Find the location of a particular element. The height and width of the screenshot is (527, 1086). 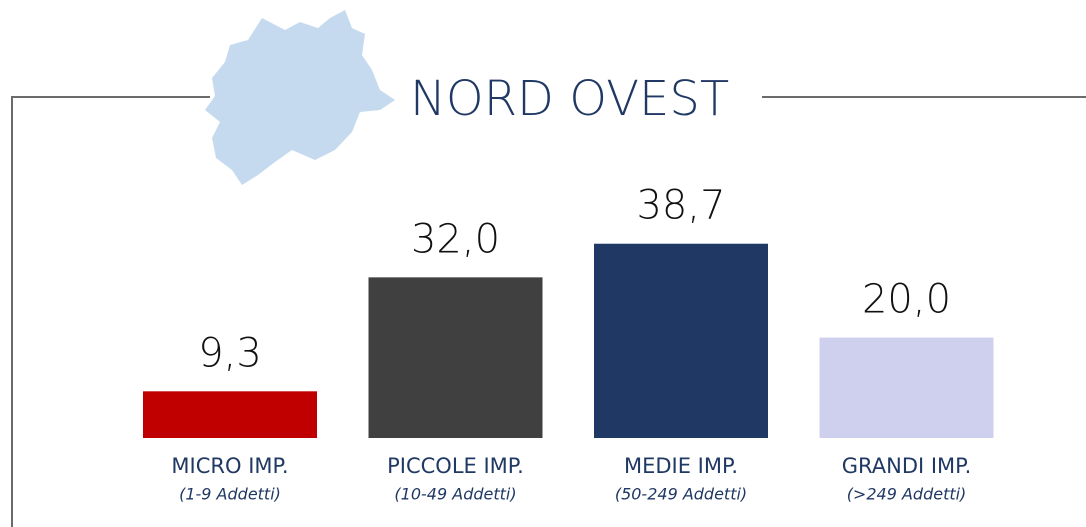

value-label: 32,0 is located at coordinates (455, 239).